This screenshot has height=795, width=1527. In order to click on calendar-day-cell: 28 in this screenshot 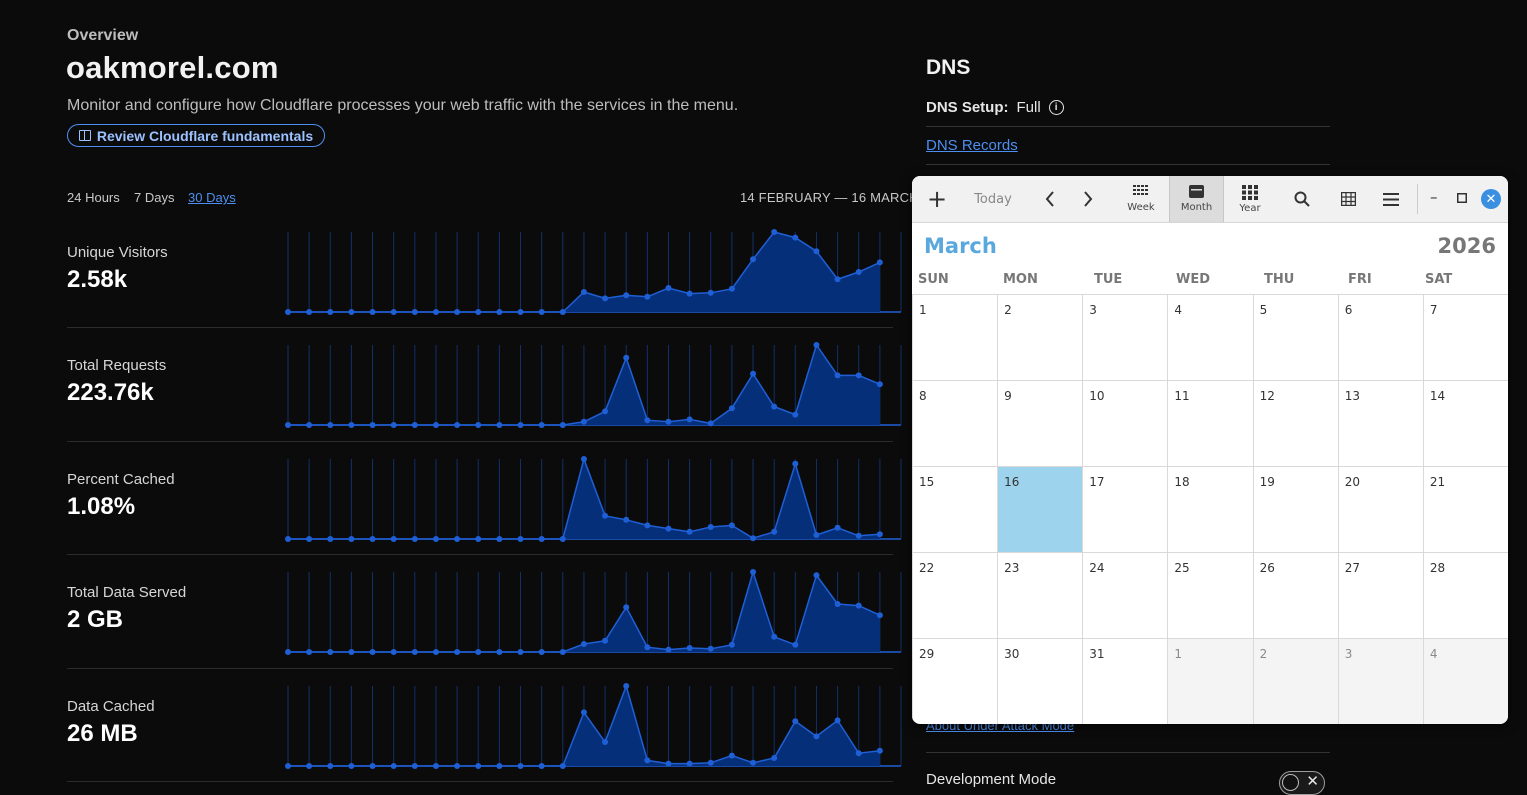, I will do `click(1465, 595)`.